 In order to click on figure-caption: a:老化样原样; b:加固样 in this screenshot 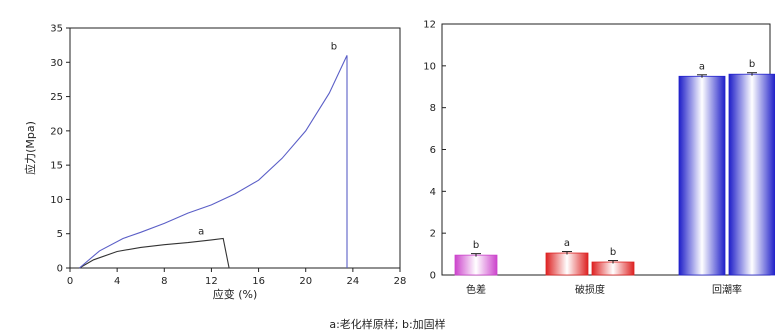, I will do `click(387, 324)`.